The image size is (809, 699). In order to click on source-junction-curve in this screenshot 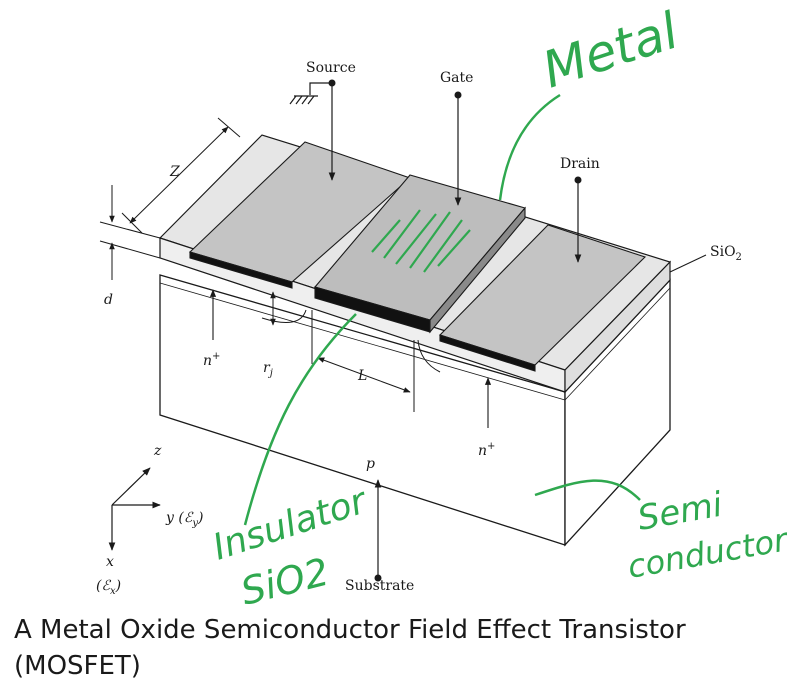, I will do `click(284, 316)`.